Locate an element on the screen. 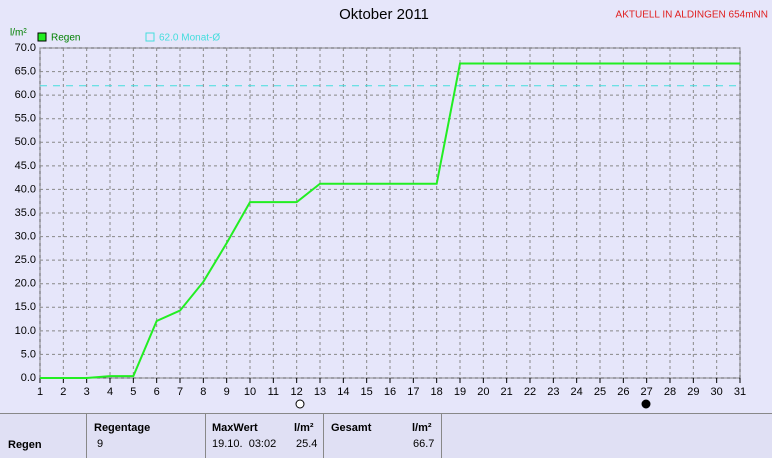 Image resolution: width=772 pixels, height=458 pixels. x-tick-label: 3 is located at coordinates (87, 392).